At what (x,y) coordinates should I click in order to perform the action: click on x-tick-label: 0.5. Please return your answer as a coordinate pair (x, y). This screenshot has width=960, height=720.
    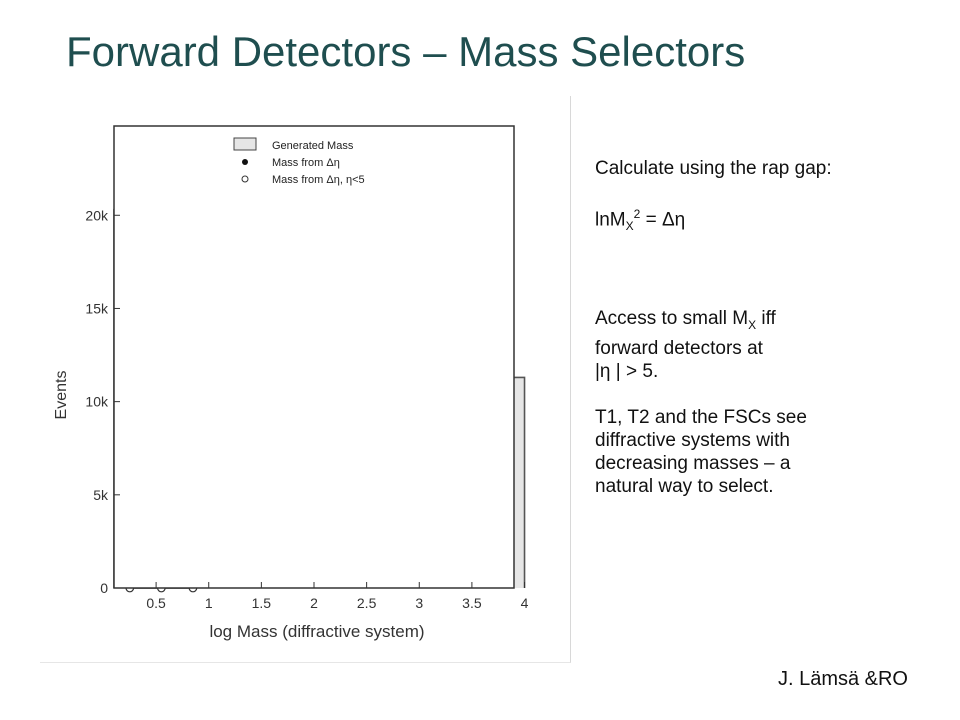
    Looking at the image, I should click on (156, 603).